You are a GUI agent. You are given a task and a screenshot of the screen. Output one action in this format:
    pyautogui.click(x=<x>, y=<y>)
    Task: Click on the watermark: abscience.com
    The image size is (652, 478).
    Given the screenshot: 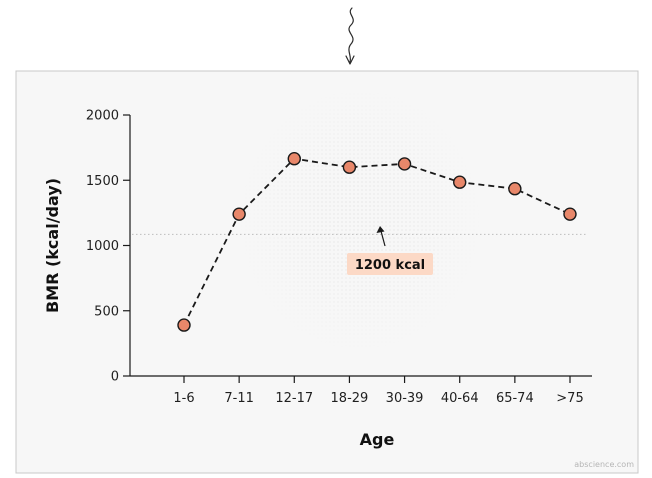 What is the action you would take?
    pyautogui.click(x=604, y=464)
    